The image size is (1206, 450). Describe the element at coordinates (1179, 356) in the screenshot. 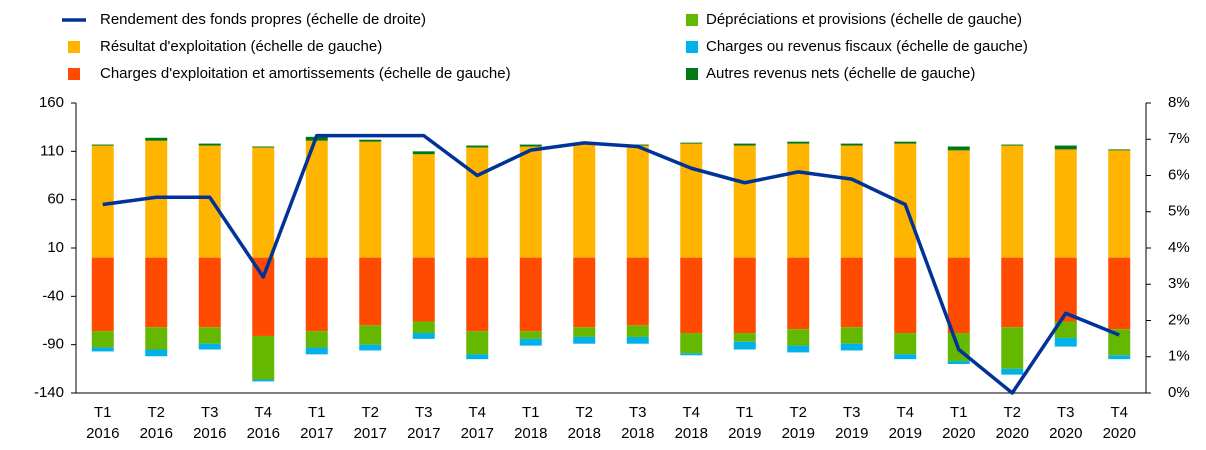

I see `y2-tick-label: 1%` at that location.